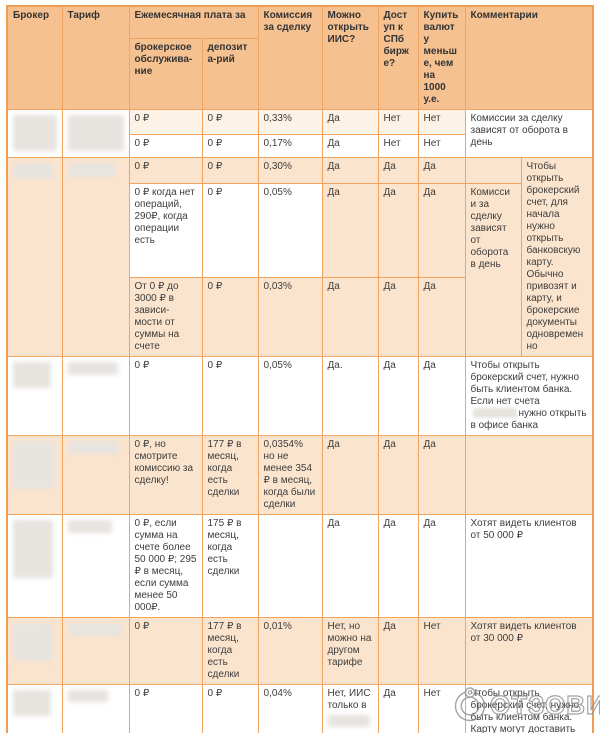 This screenshot has width=600, height=733. I want to click on col-header-broker: Брокер, so click(34, 57).